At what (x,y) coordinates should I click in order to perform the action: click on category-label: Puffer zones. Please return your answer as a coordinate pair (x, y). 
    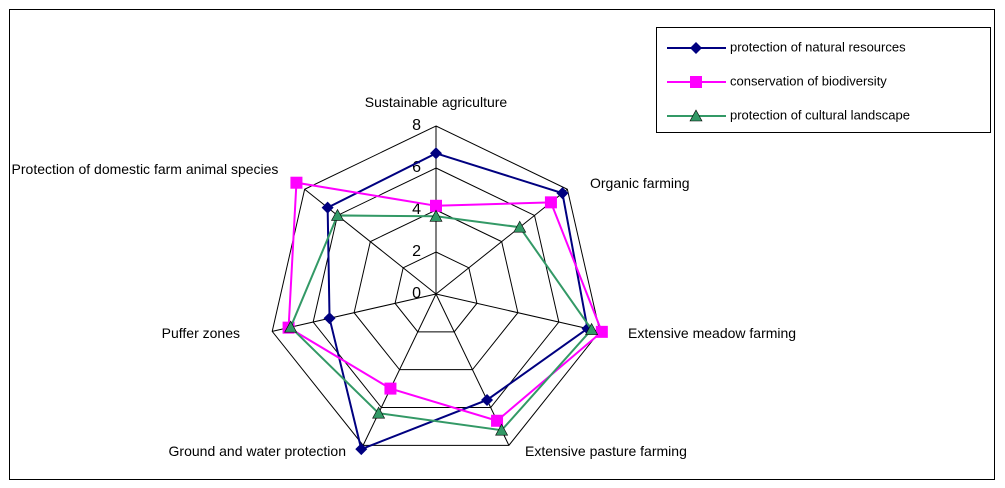
    Looking at the image, I should click on (200, 333).